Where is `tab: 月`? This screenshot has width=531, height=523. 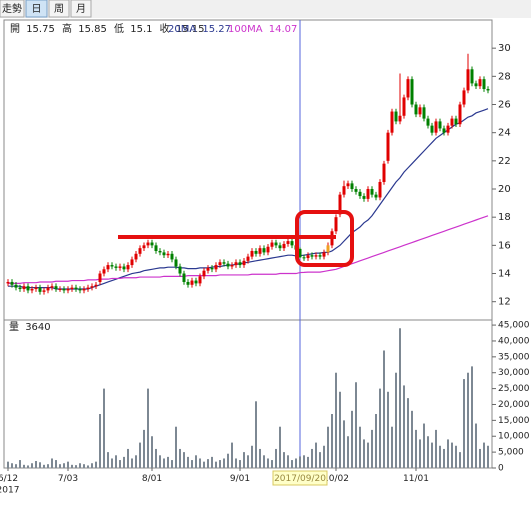 tab: 月 is located at coordinates (81, 9).